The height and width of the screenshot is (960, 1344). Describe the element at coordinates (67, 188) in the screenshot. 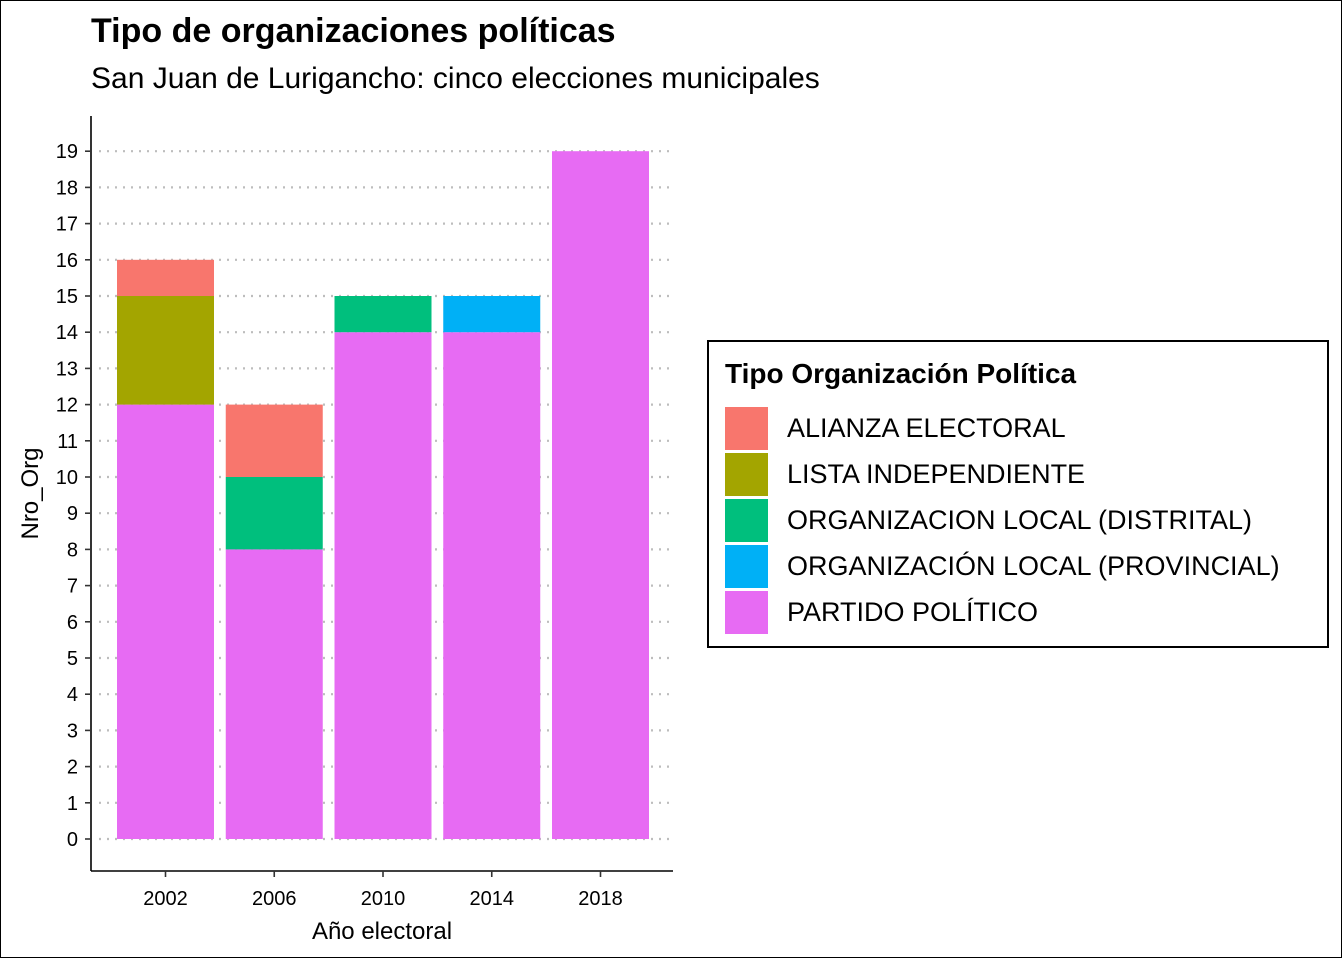

I see `y-tick-label-18: 18` at that location.